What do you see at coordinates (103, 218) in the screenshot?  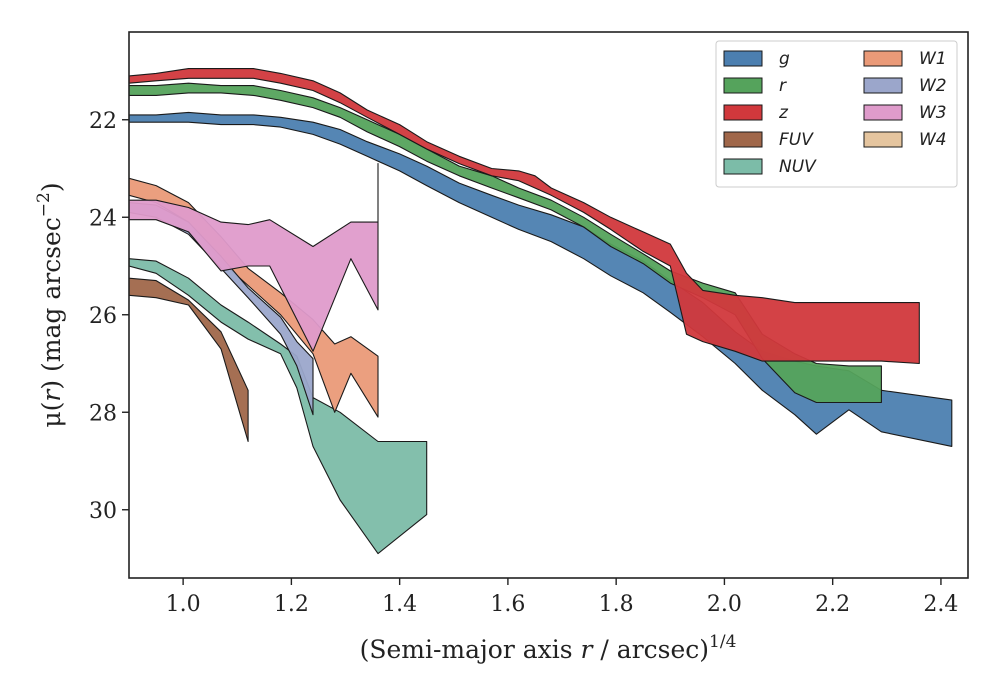 I see `y-tick-label: 24` at bounding box center [103, 218].